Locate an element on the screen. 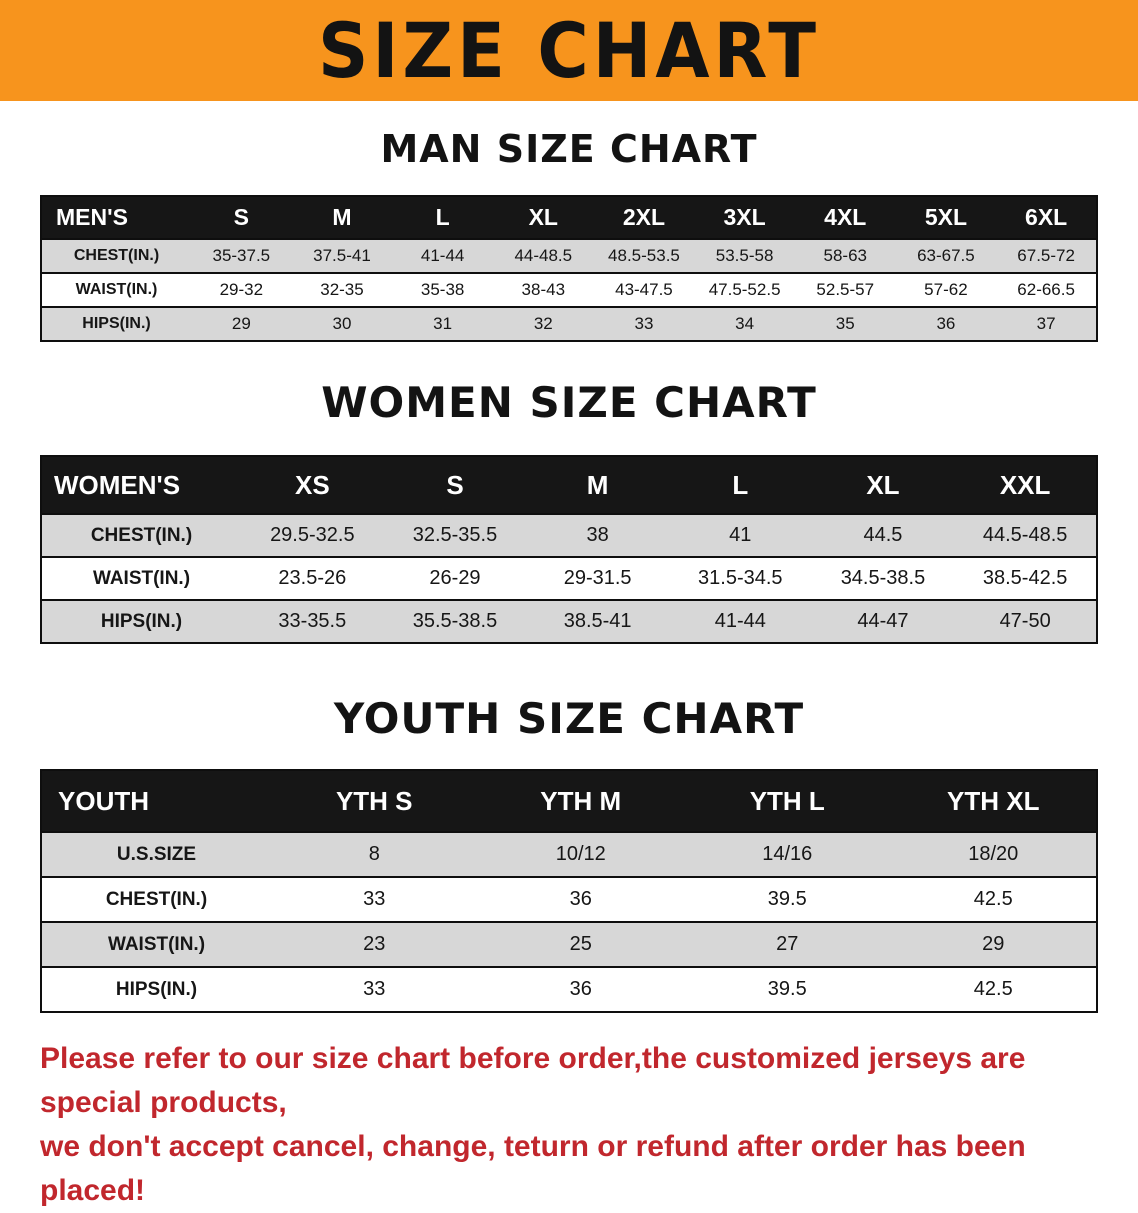 Image resolution: width=1138 pixels, height=1213 pixels. table-header-row: YOUTH YTH S YTH M YTH L YTH XL is located at coordinates (569, 801).